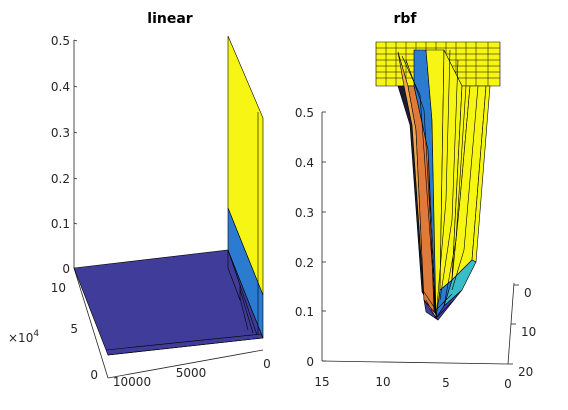 This screenshot has width=568, height=410. Describe the element at coordinates (267, 364) in the screenshot. I see `linear-x-tick-label: 0` at that location.